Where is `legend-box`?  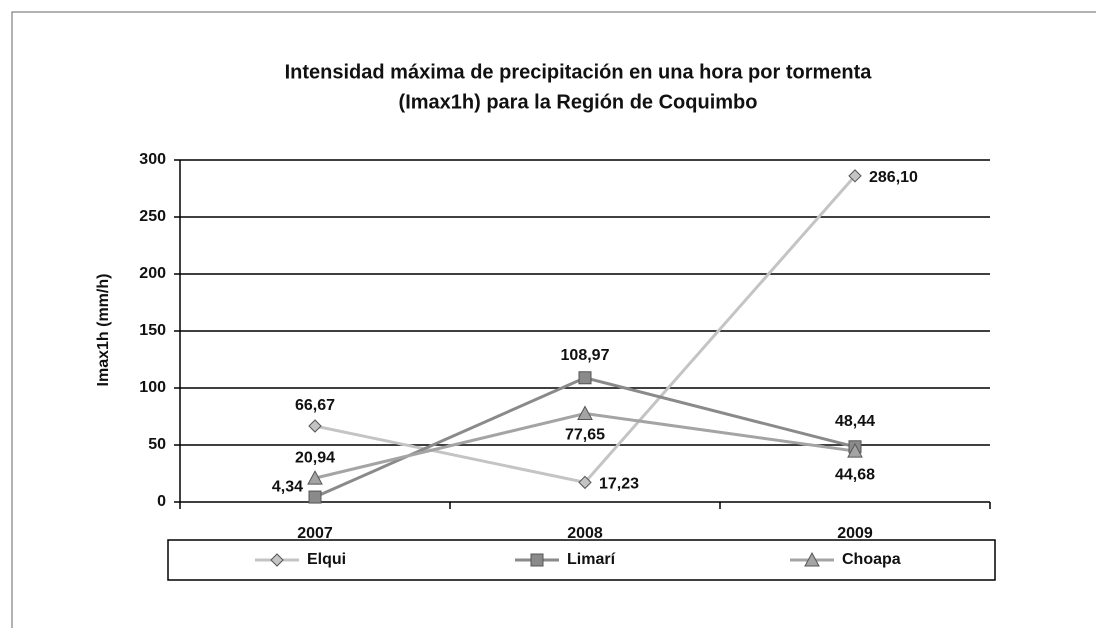 legend-box is located at coordinates (581, 560).